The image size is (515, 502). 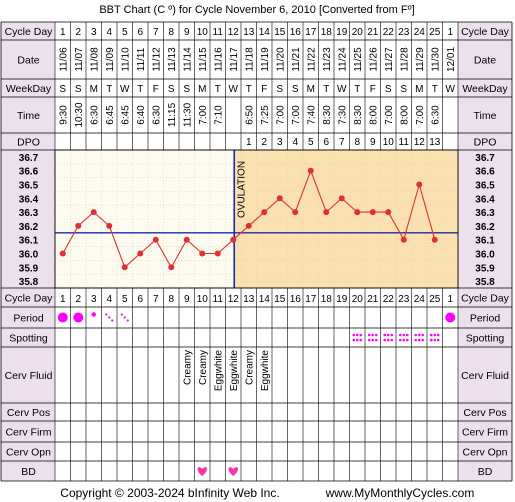 I want to click on dpo-cell: 13, so click(x=435, y=142).